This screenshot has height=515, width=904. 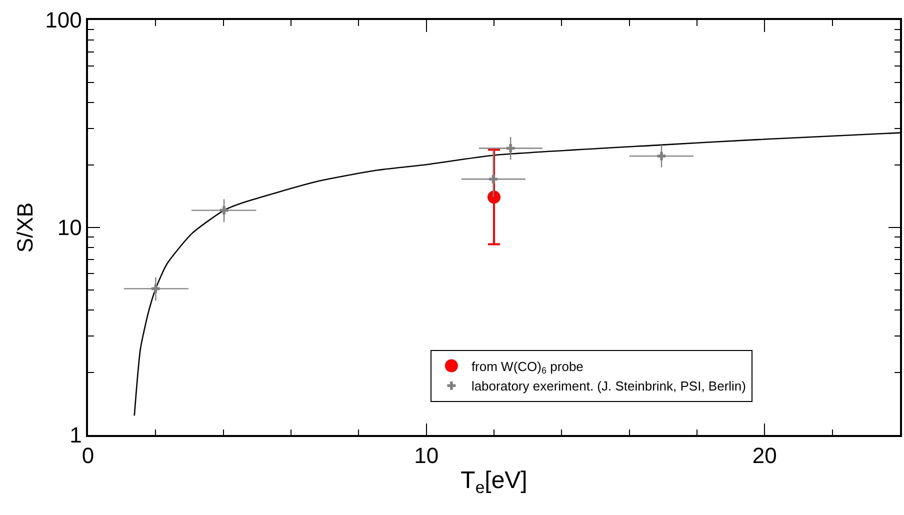 I want to click on y-axis-title: S/XB, so click(x=25, y=227).